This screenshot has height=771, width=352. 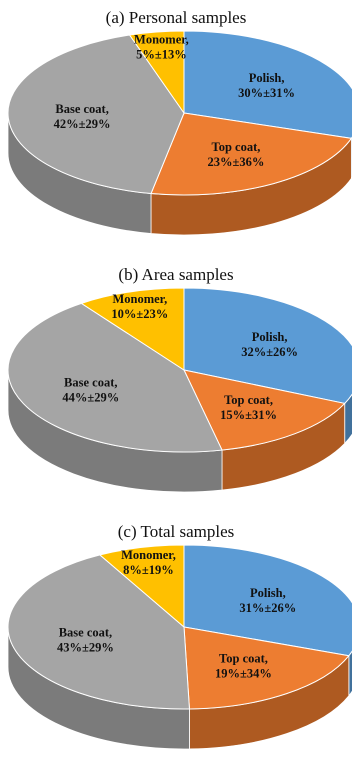 I want to click on pie-label-monomer: Monomer, 5%±13%, so click(x=161, y=47).